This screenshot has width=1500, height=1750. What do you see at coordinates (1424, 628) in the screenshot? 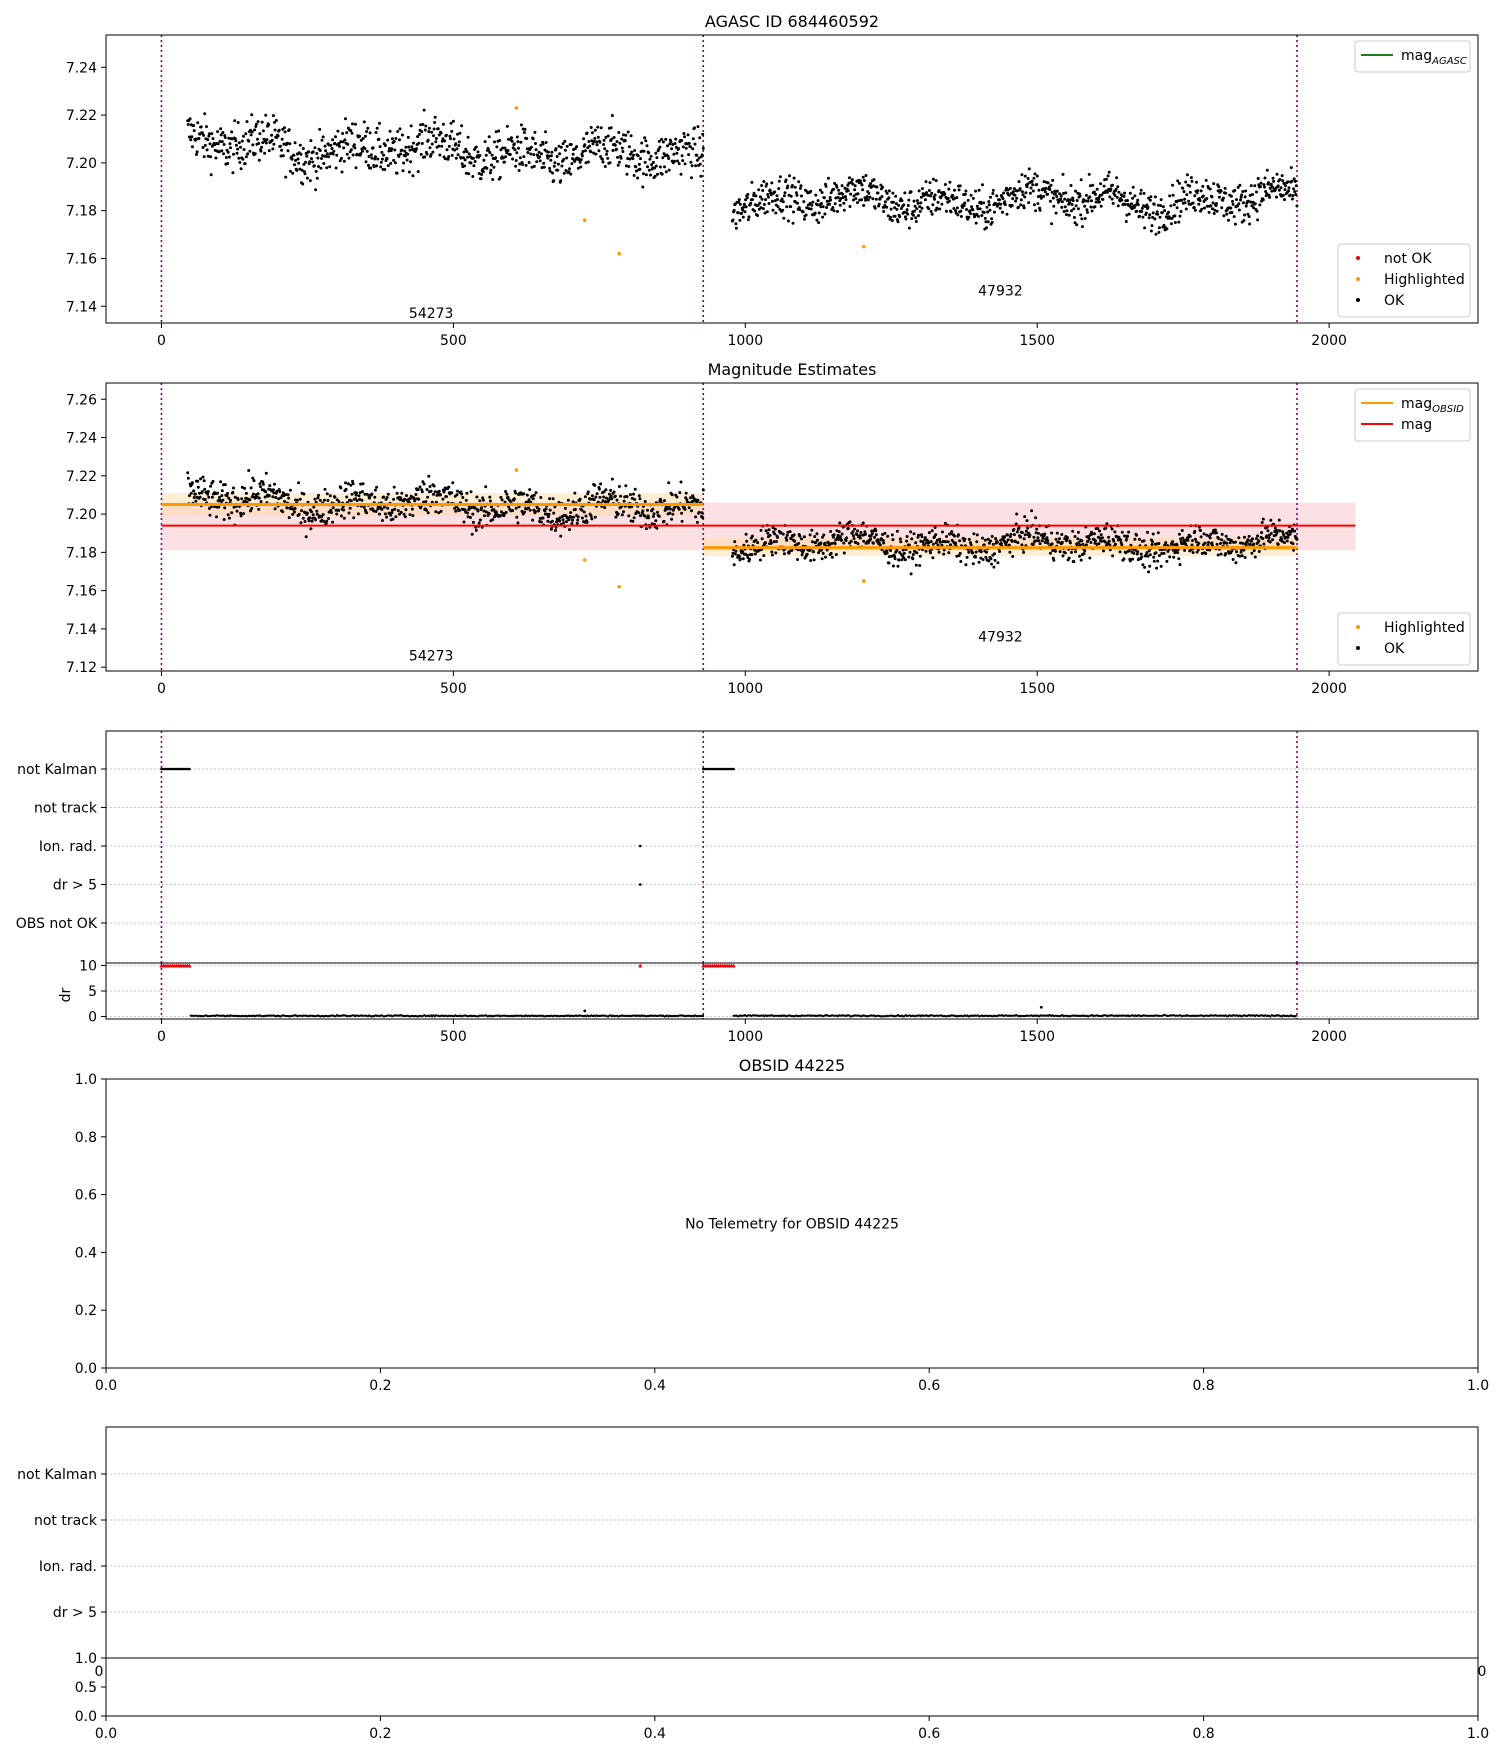
I see `legend-label: Highlighted` at bounding box center [1424, 628].